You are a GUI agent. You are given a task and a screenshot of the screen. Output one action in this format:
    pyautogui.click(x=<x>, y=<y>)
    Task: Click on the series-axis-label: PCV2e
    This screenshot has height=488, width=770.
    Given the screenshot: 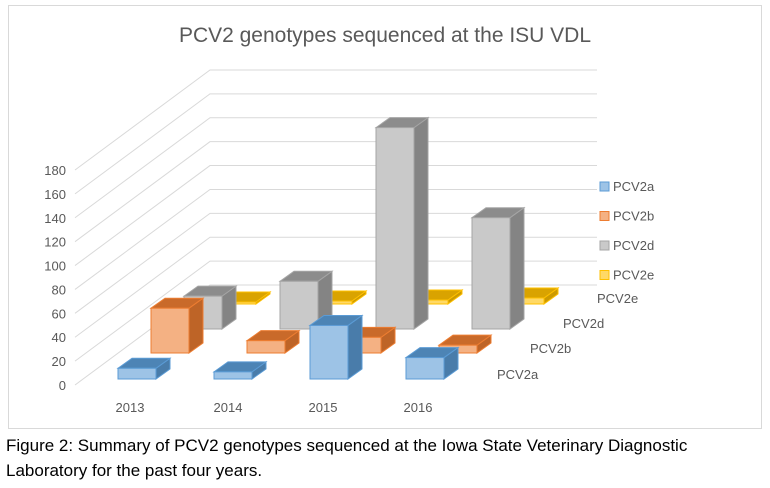 What is the action you would take?
    pyautogui.click(x=617, y=298)
    